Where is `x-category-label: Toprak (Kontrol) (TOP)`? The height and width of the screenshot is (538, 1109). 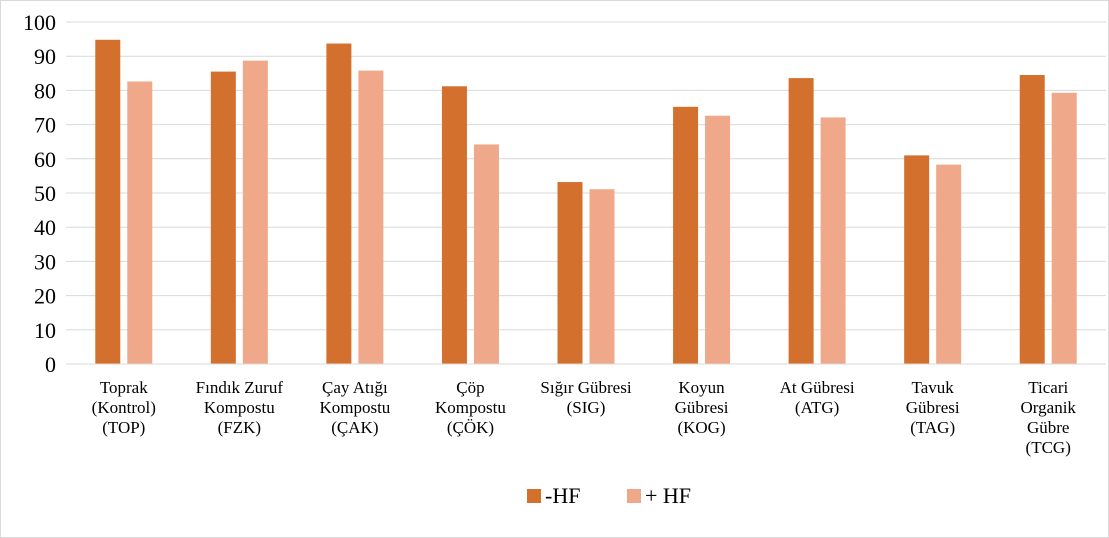
x-category-label: Toprak (Kontrol) (TOP) is located at coordinates (124, 407).